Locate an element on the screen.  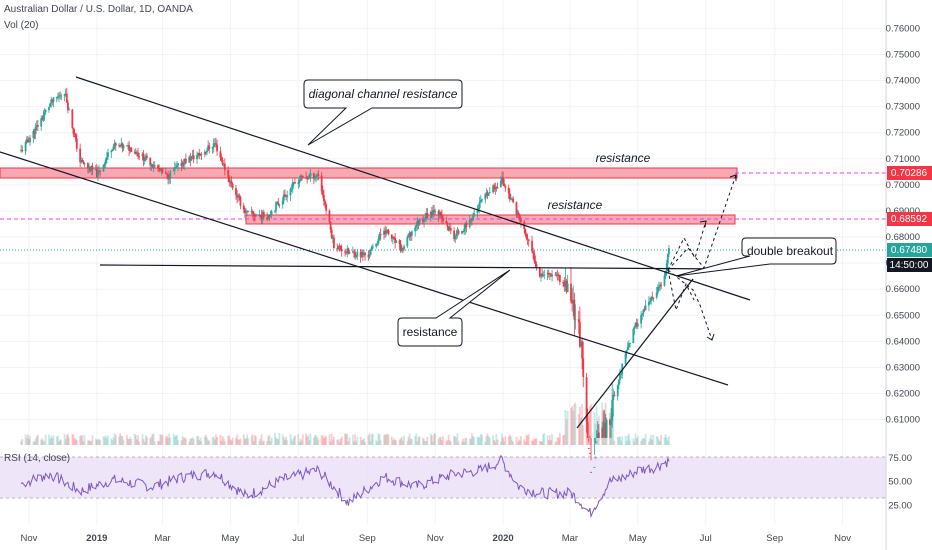
horizontal-support-line is located at coordinates (416, 267).